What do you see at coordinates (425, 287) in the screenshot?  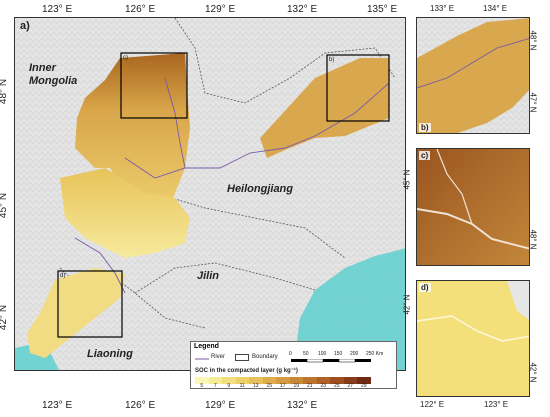 I see `inset-d-panel-label: d)` at bounding box center [425, 287].